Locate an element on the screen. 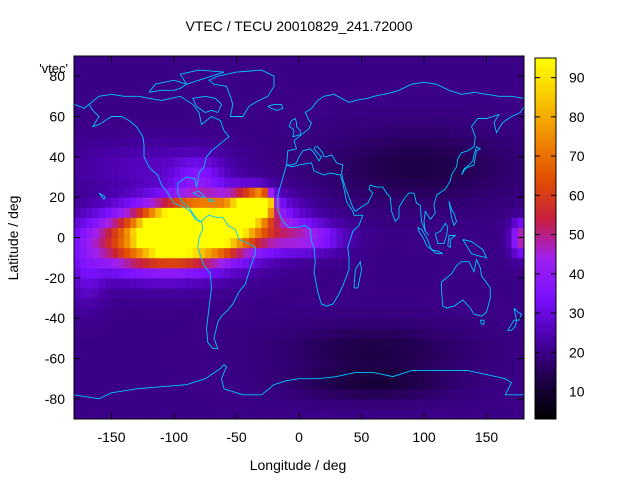 This screenshot has height=485, width=640. colorbar-tick-label: 40 is located at coordinates (577, 274).